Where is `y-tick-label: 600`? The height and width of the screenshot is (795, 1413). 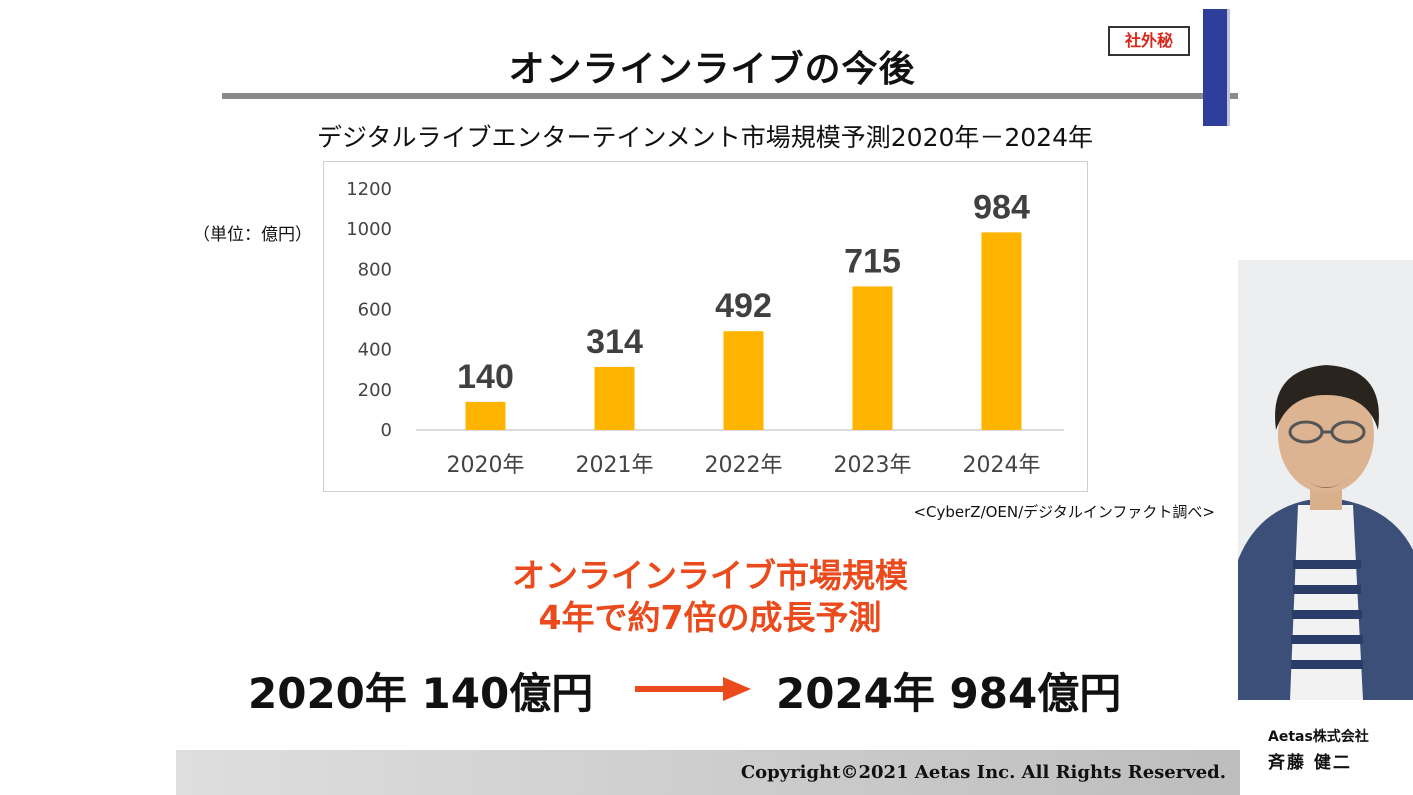 y-tick-label: 600 is located at coordinates (375, 310).